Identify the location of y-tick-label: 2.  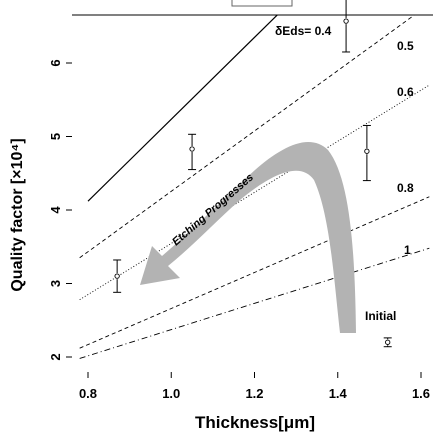
(55, 356).